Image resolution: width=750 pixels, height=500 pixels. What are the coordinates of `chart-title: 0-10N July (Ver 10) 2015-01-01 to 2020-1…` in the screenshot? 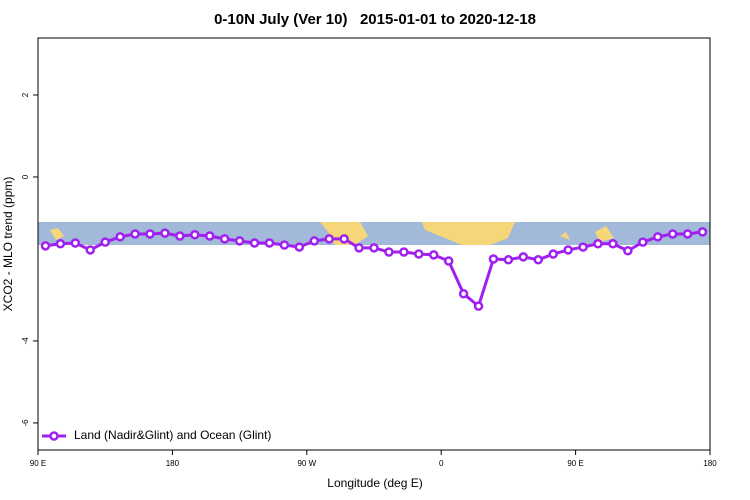 It's located at (375, 19).